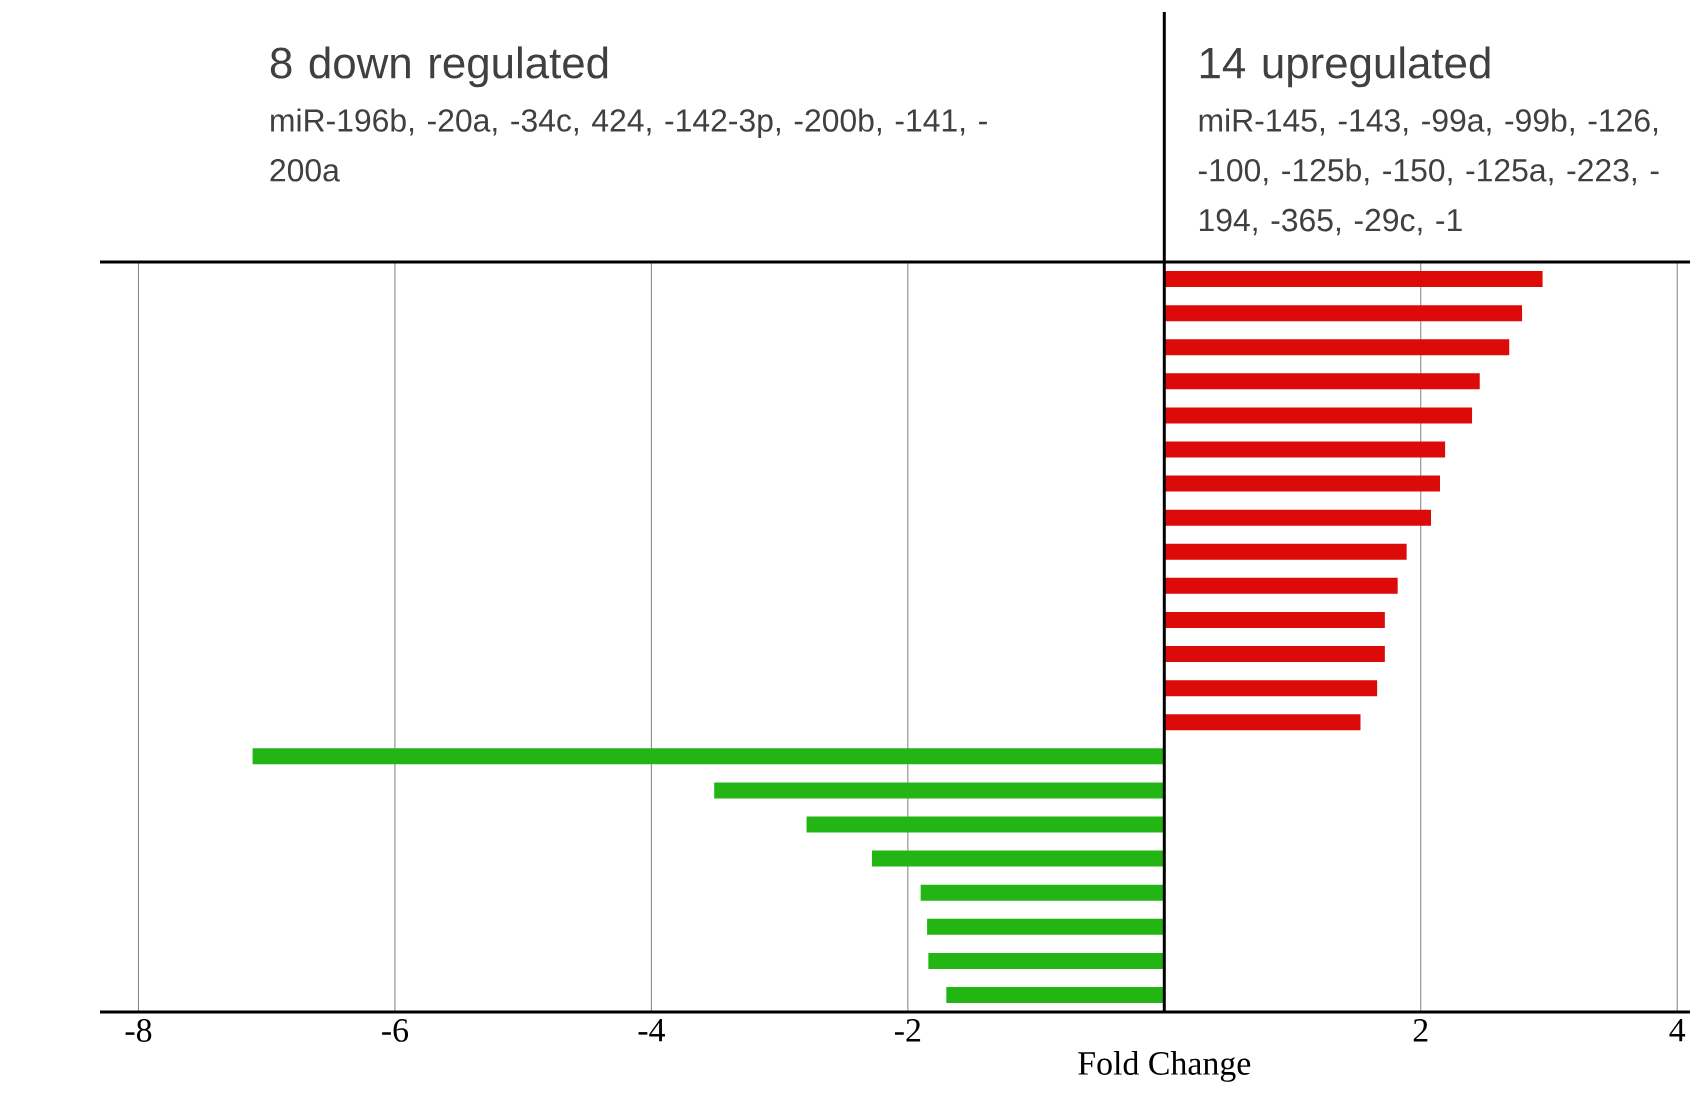 The image size is (1704, 1096). Describe the element at coordinates (1345, 67) in the screenshot. I see `text: 14 upregulated` at that location.